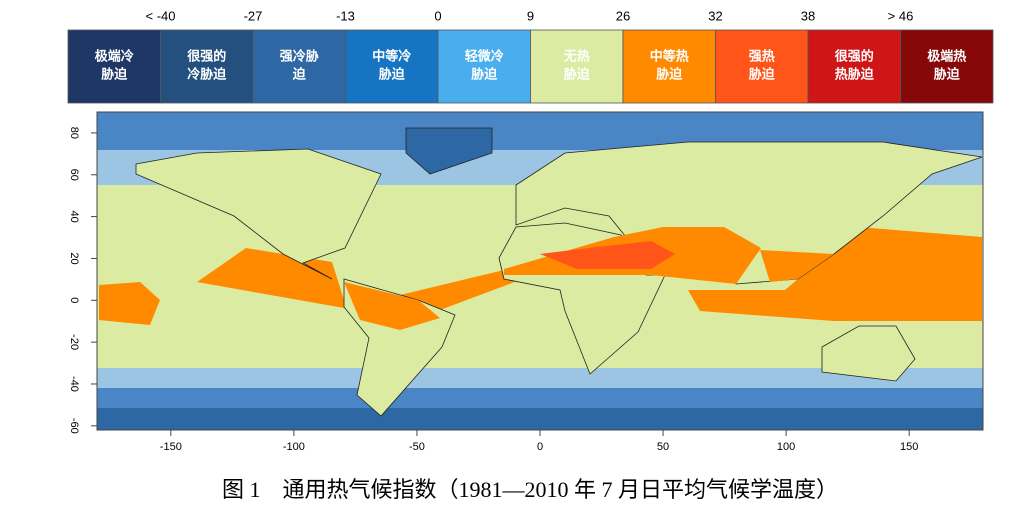 The image size is (1033, 520). Describe the element at coordinates (540, 379) in the screenshot. I see `ocean-cool-south` at that location.